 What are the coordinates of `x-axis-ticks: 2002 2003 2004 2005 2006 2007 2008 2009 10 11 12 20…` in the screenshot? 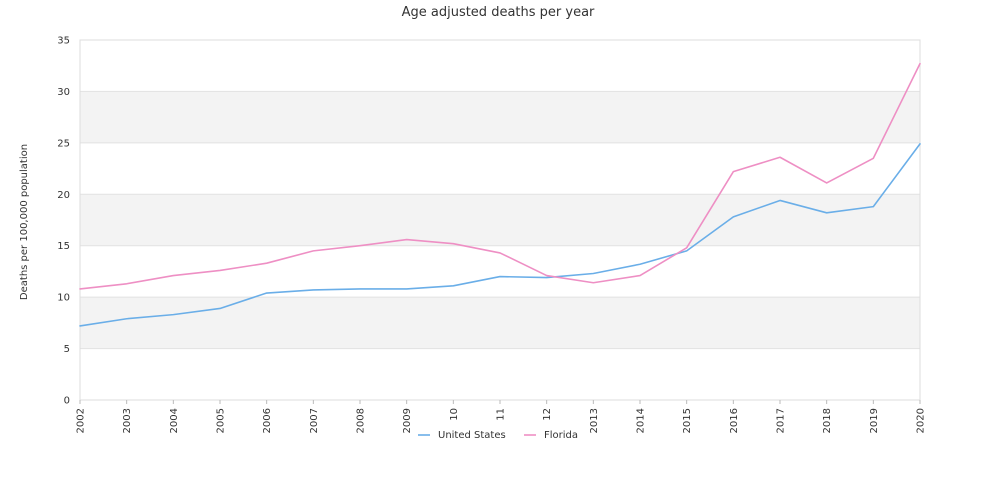 It's located at (501, 416).